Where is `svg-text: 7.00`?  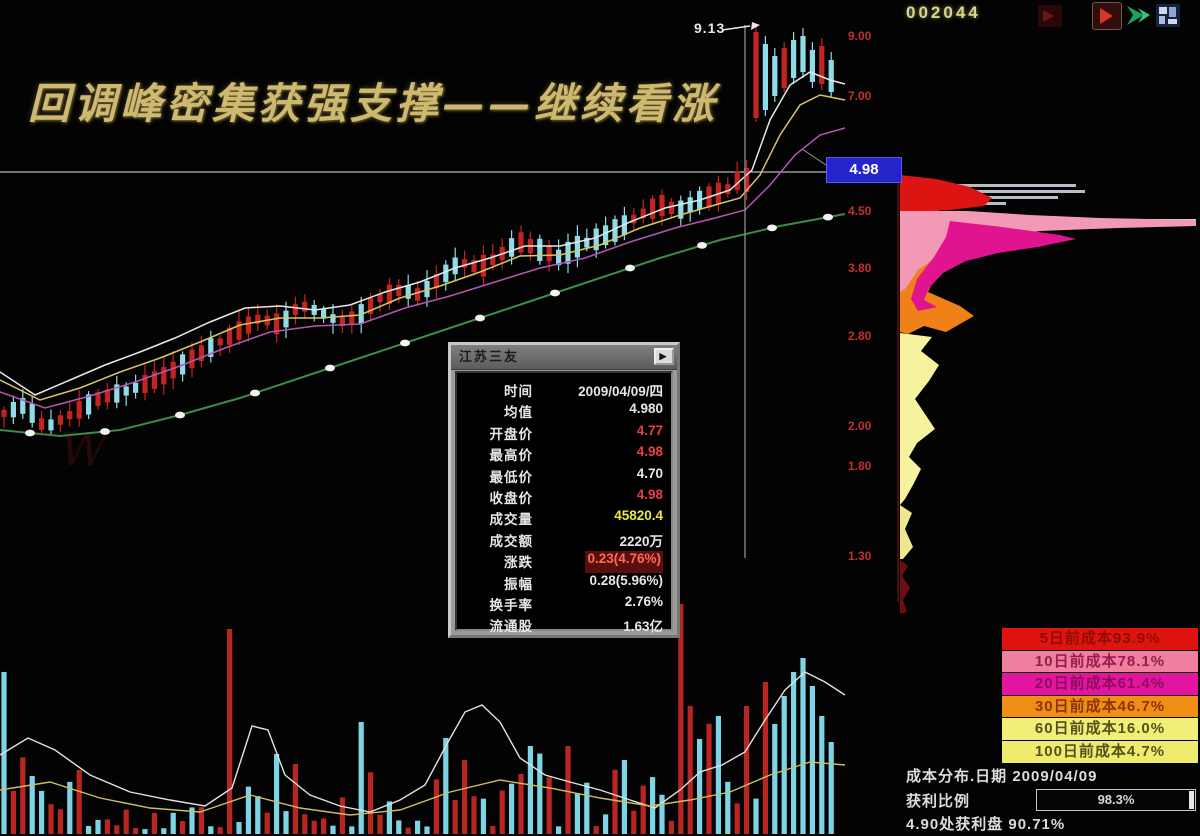
svg-text: 7.00 is located at coordinates (860, 96).